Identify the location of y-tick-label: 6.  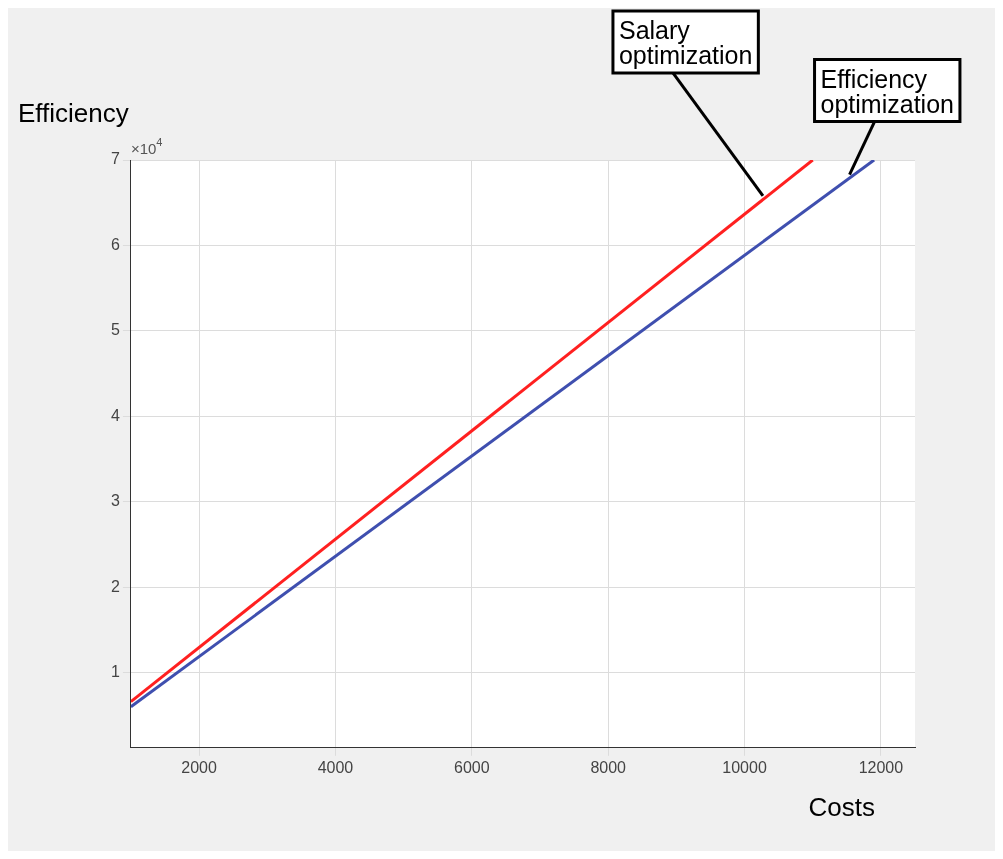
(115, 244).